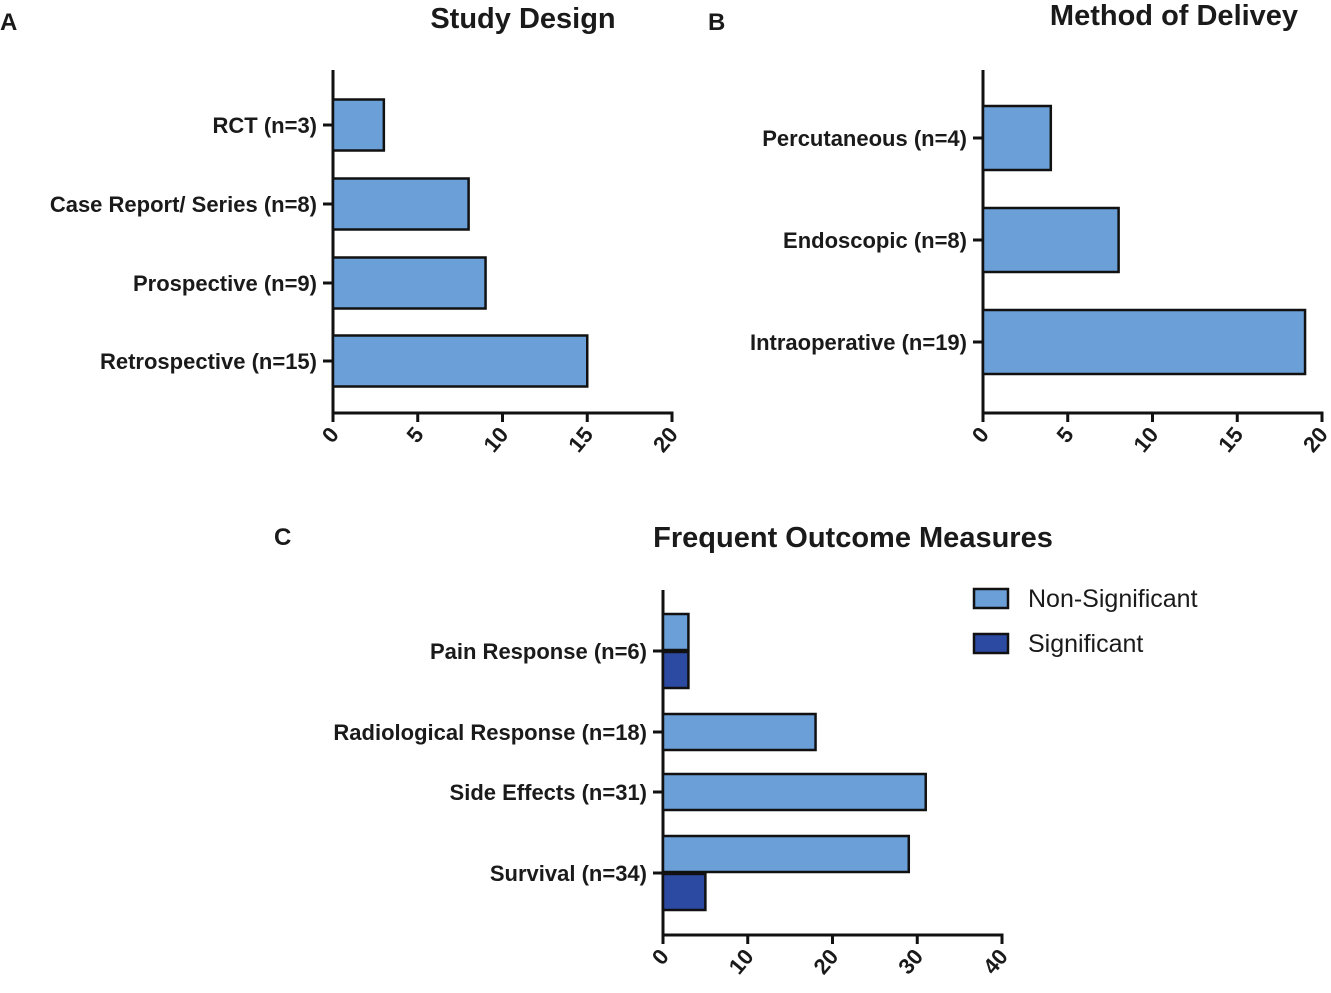 This screenshot has height=993, width=1331. I want to click on panel-a-x-tick-label: 0, so click(330, 434).